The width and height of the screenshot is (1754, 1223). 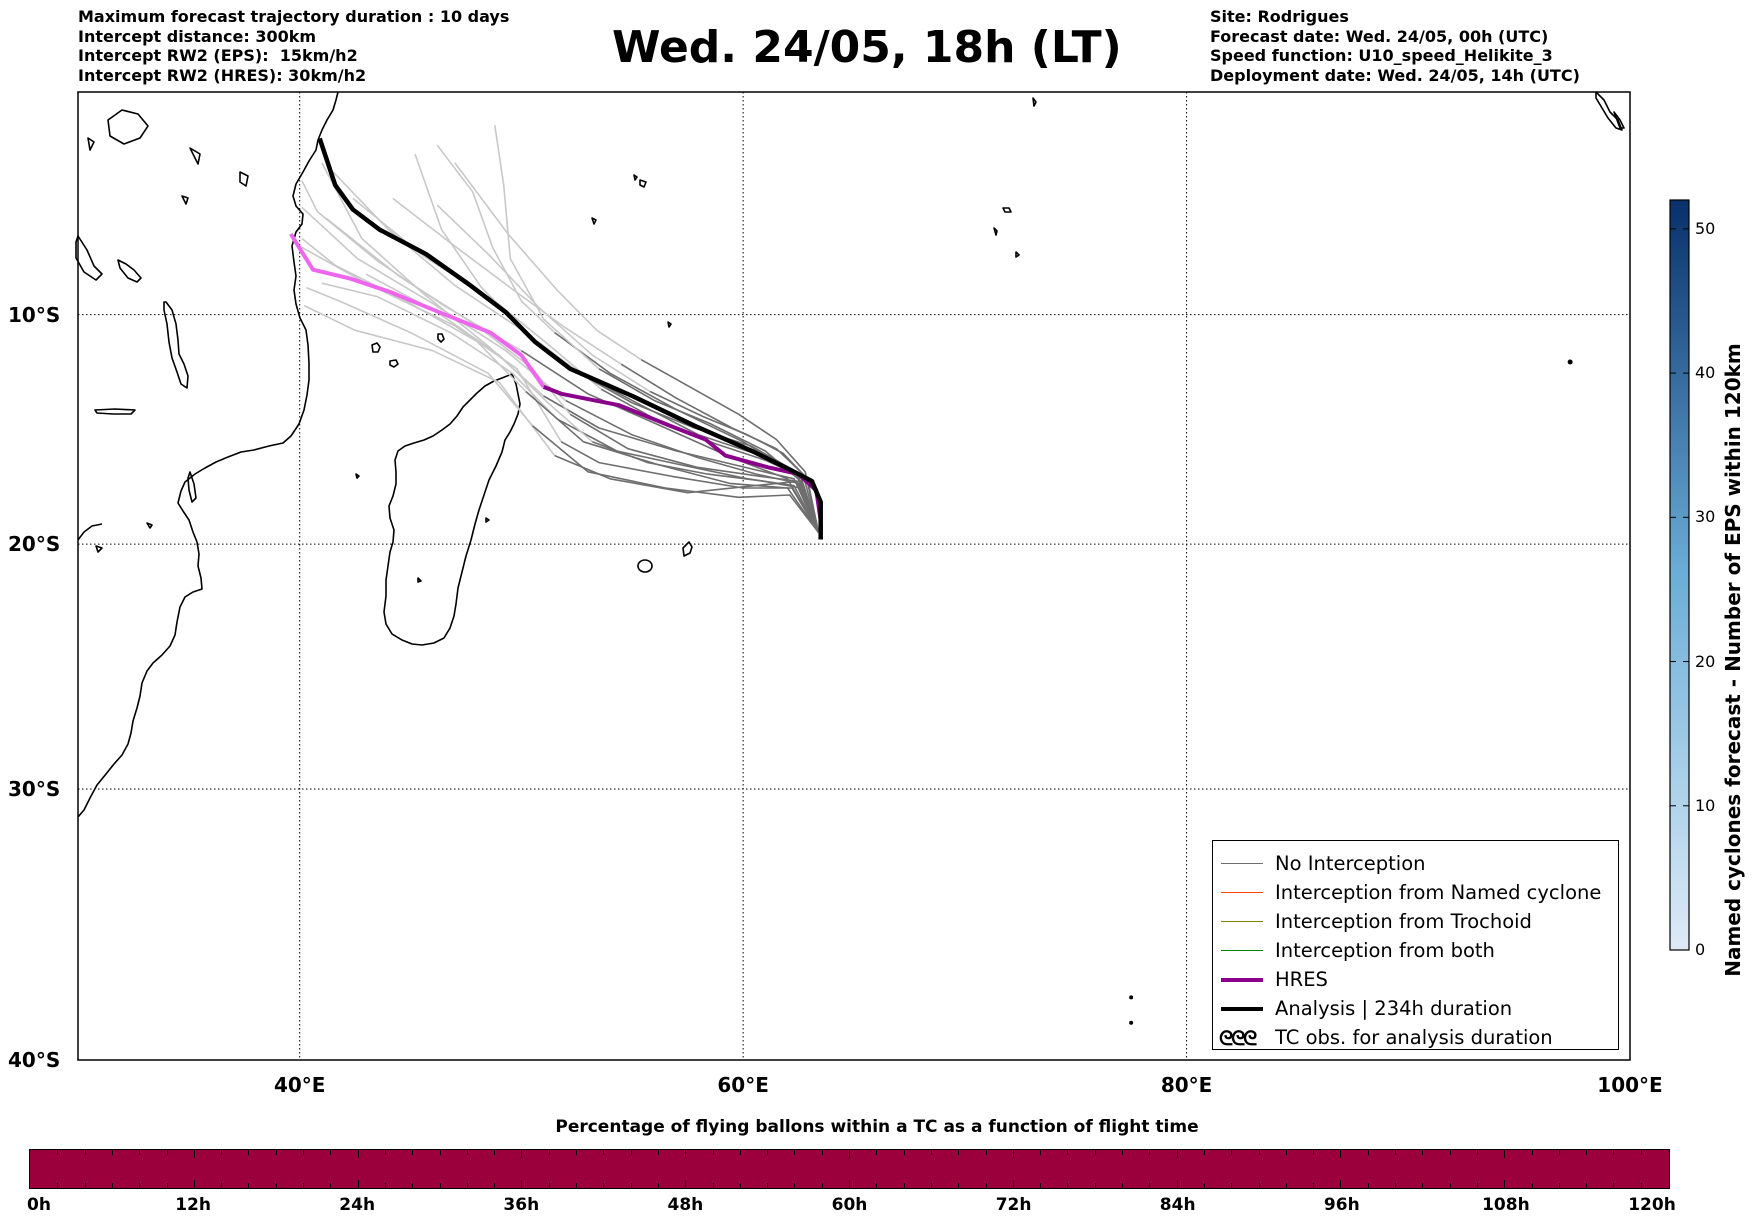 What do you see at coordinates (521, 1205) in the screenshot?
I see `percentage-bar-tick-label: 36h` at bounding box center [521, 1205].